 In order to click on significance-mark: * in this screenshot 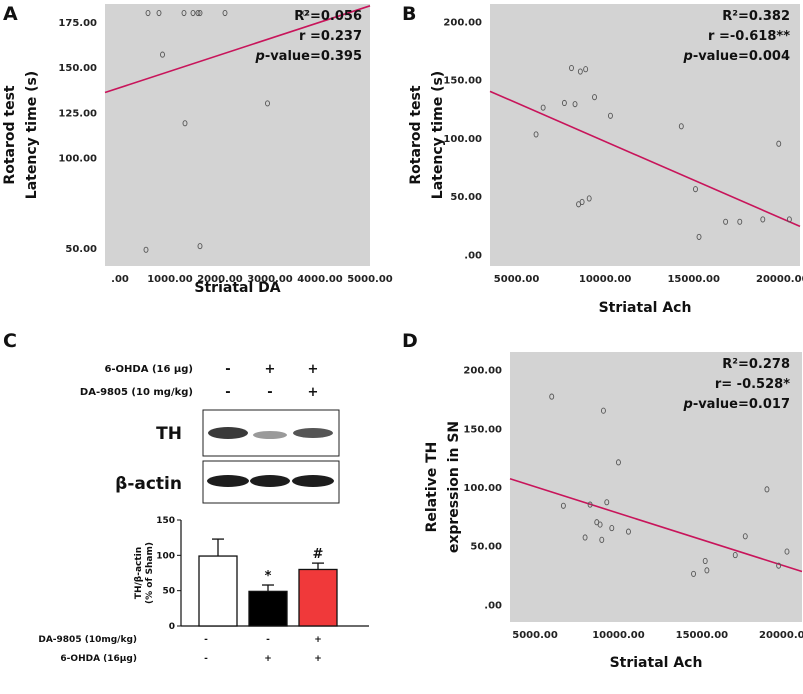, I will do `click(268, 576)`.